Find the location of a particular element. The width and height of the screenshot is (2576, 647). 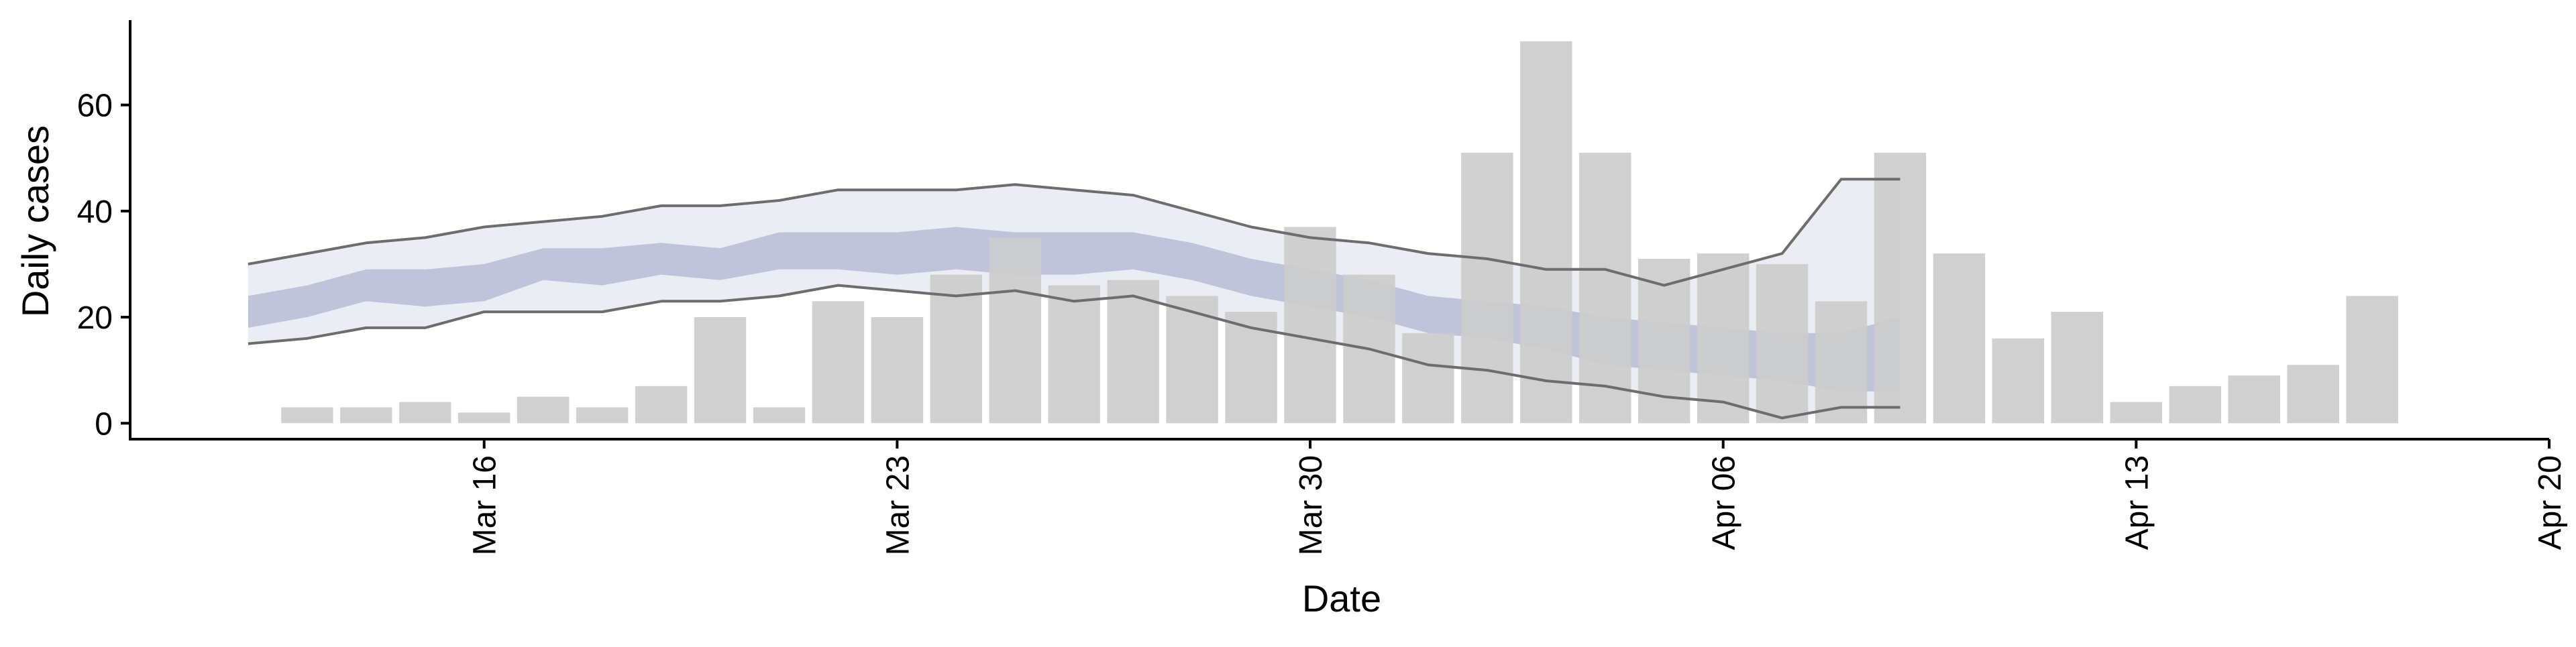

x-axis-title: Date is located at coordinates (1341, 598).